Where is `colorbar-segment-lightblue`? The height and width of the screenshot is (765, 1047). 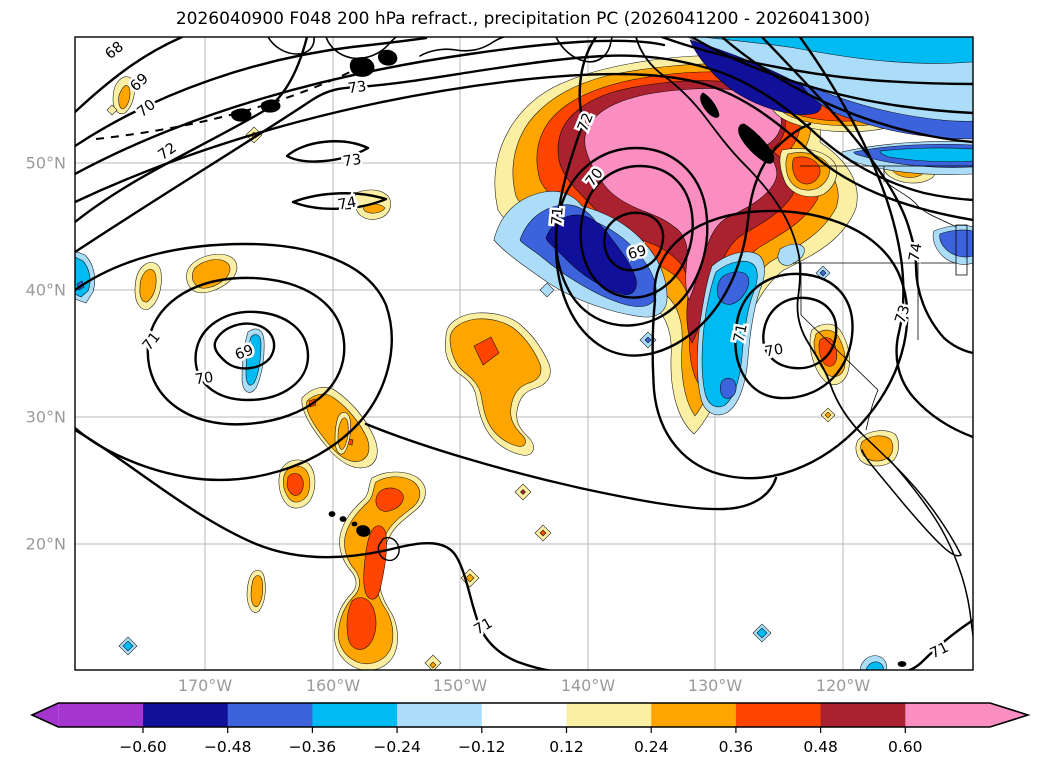 colorbar-segment-lightblue is located at coordinates (440, 715).